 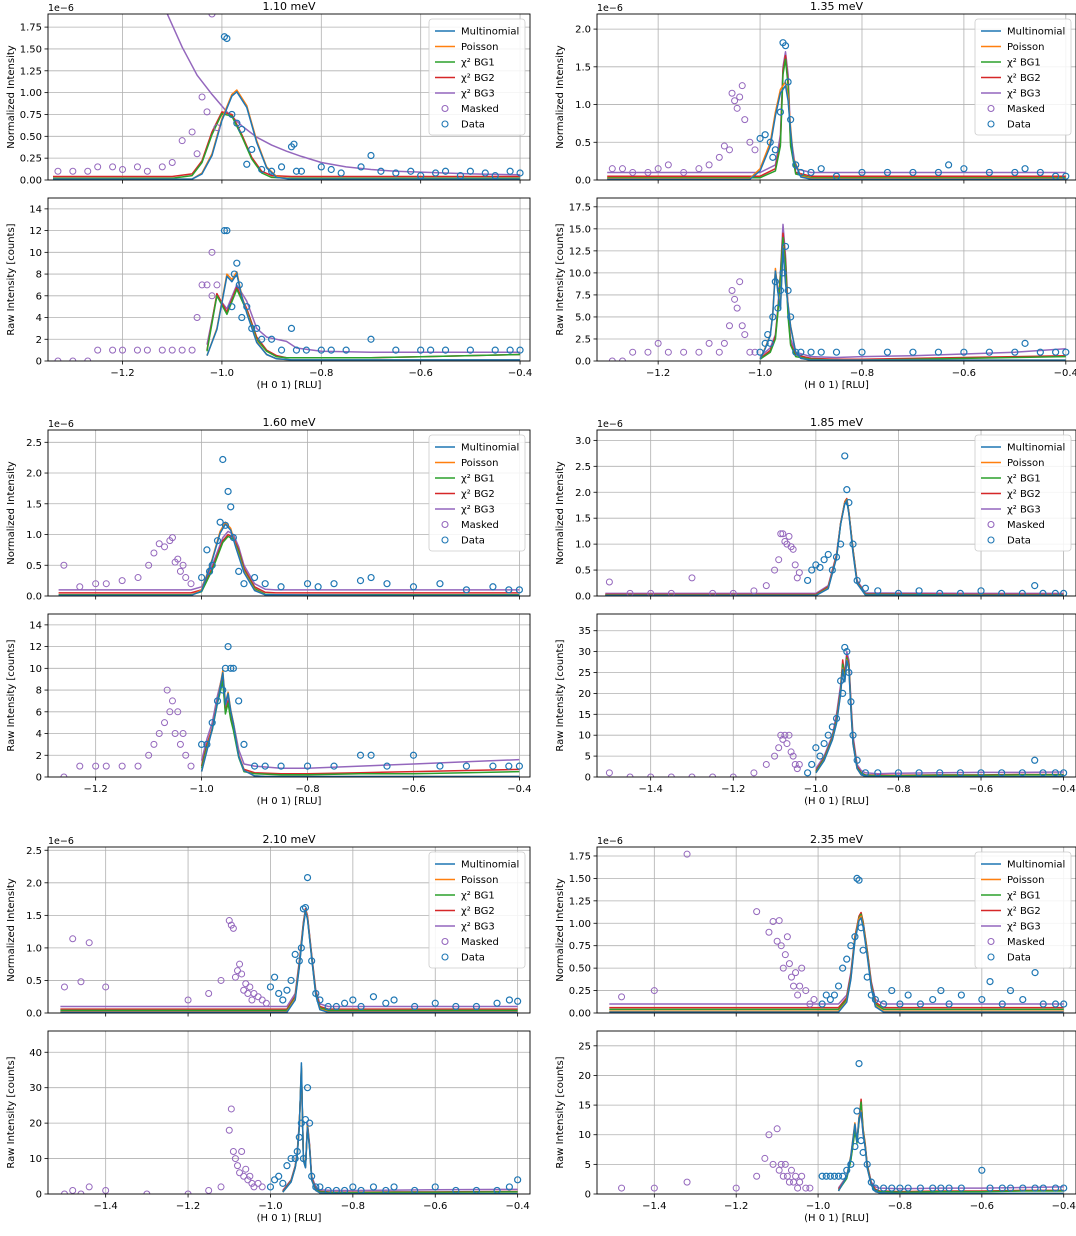 What do you see at coordinates (584, 673) in the screenshot?
I see `y-tick-label: 25` at bounding box center [584, 673].